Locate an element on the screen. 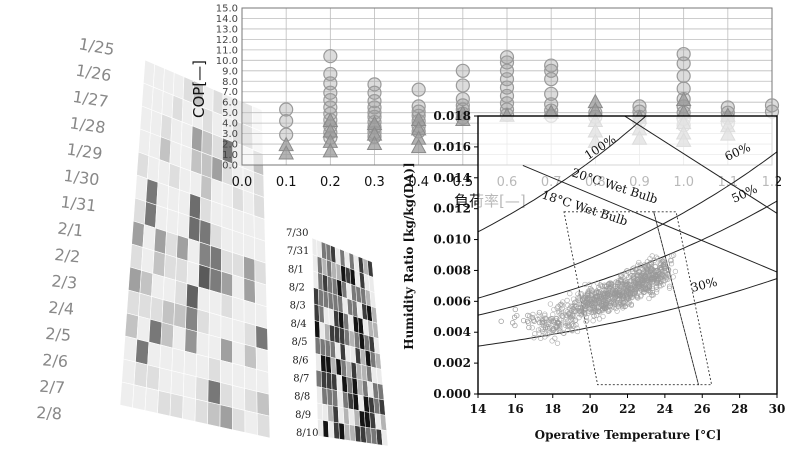  y-tick-label: 8.0 is located at coordinates (230, 82).